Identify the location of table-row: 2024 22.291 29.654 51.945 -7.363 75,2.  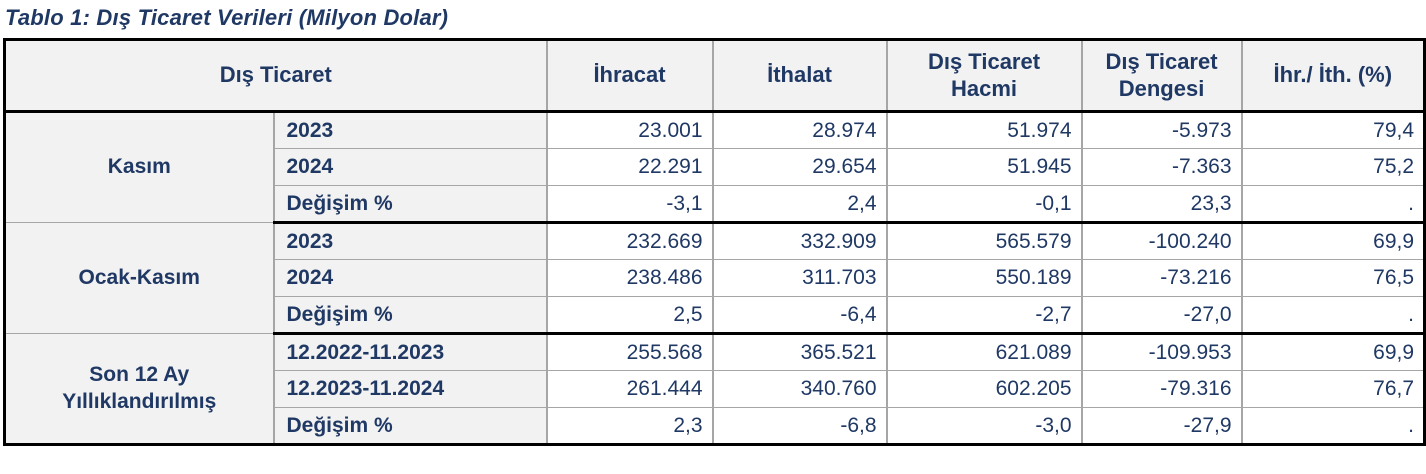
(715, 167).